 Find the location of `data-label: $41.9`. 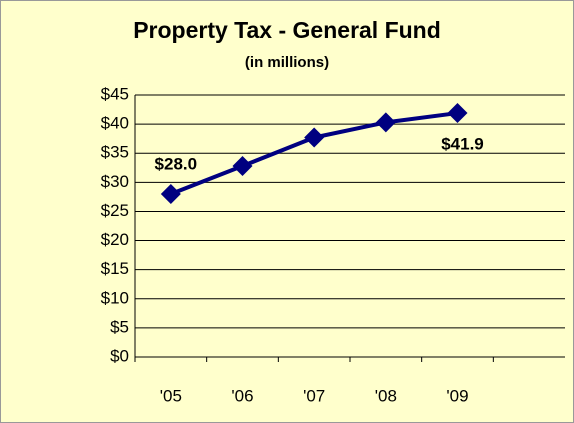

data-label: $41.9 is located at coordinates (462, 144).